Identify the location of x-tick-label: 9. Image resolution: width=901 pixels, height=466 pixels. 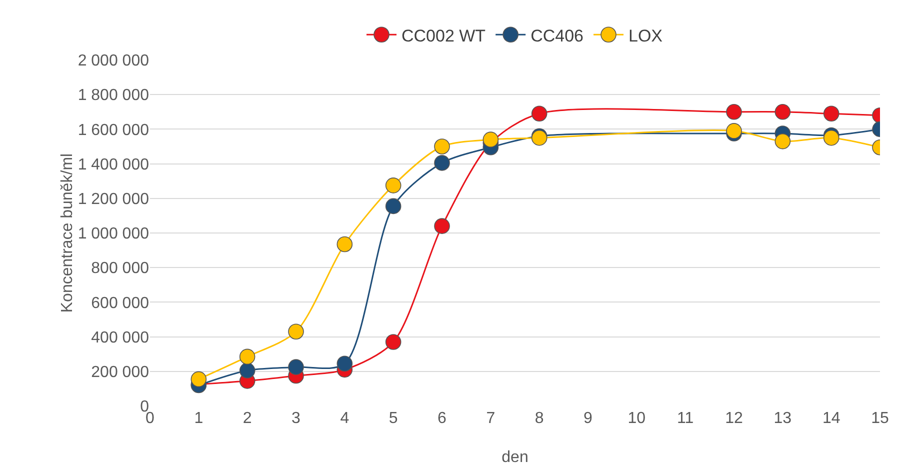
(588, 418).